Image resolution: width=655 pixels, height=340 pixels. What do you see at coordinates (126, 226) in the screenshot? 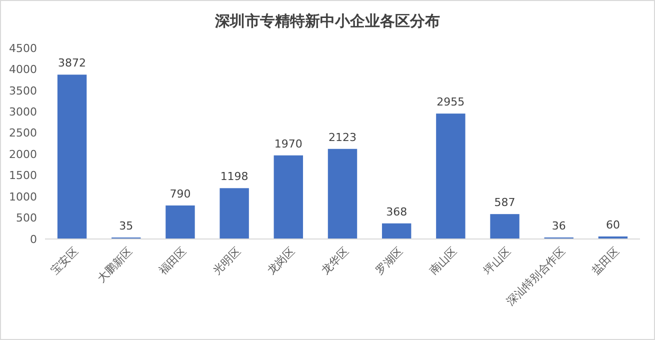
I see `data-label: 35` at bounding box center [126, 226].